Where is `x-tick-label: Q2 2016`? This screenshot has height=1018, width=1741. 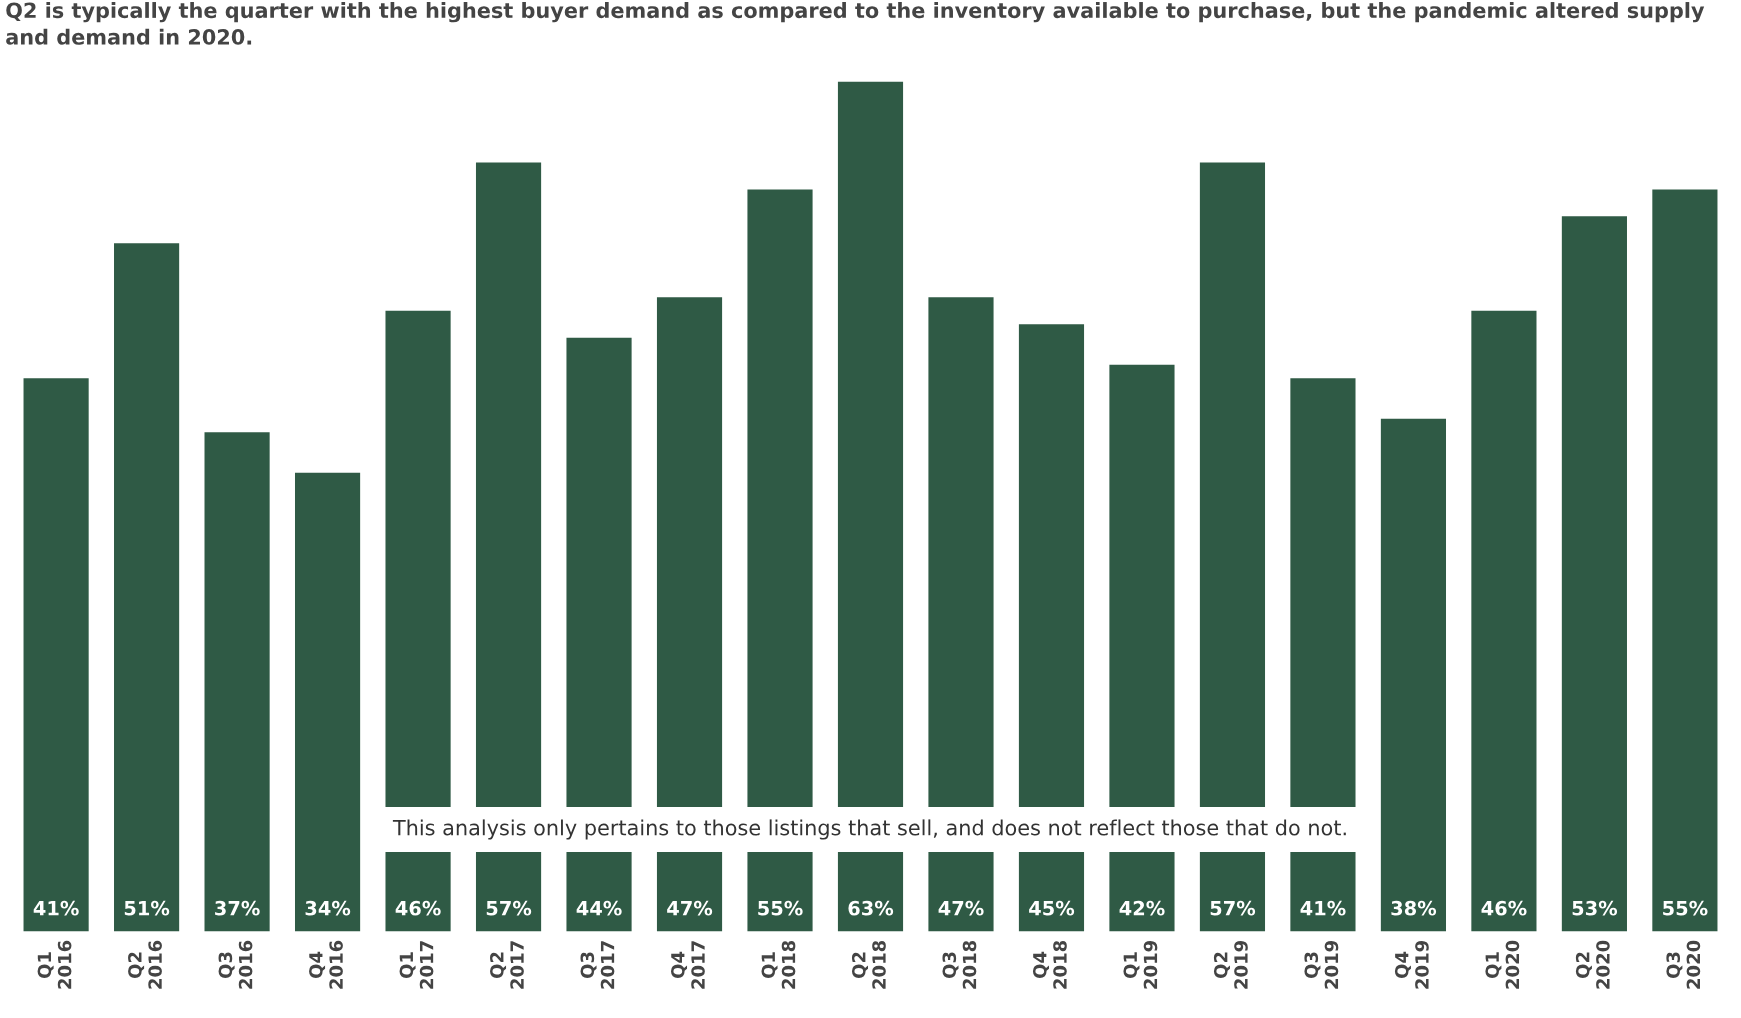
x-tick-label: Q2 2016 is located at coordinates (145, 964).